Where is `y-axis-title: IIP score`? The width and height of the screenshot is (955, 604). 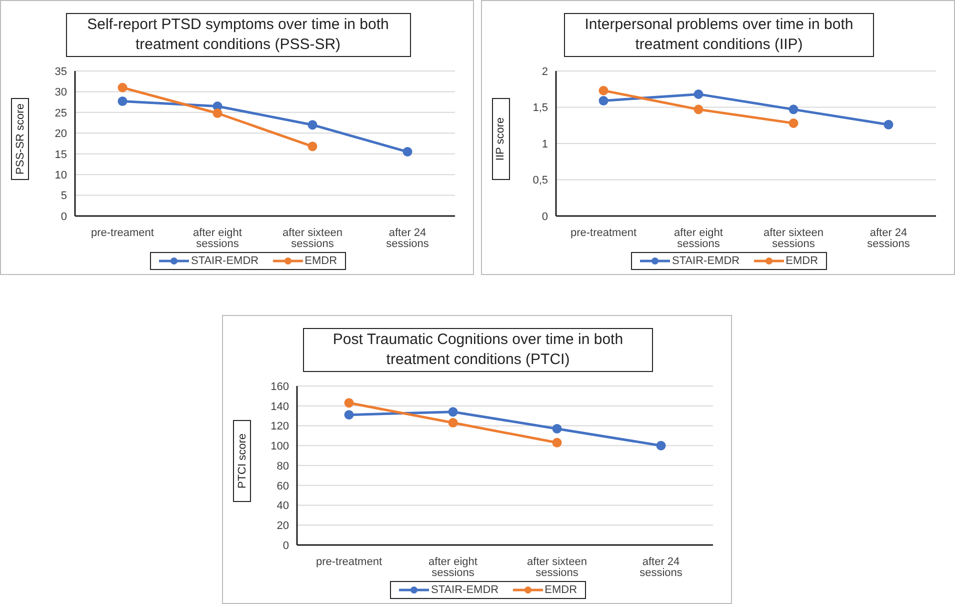 y-axis-title: IIP score is located at coordinates (501, 138).